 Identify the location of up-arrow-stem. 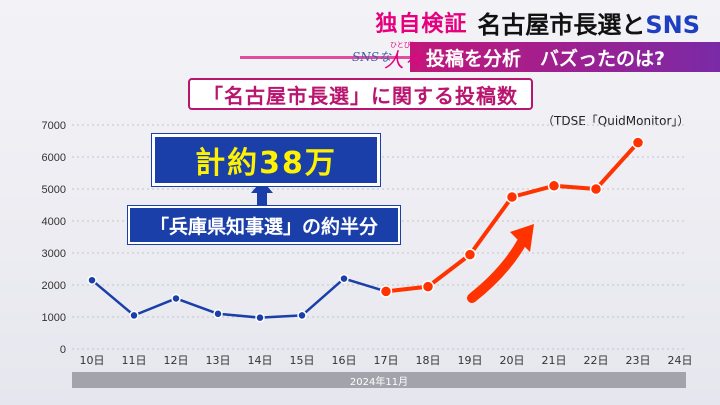
(262, 199).